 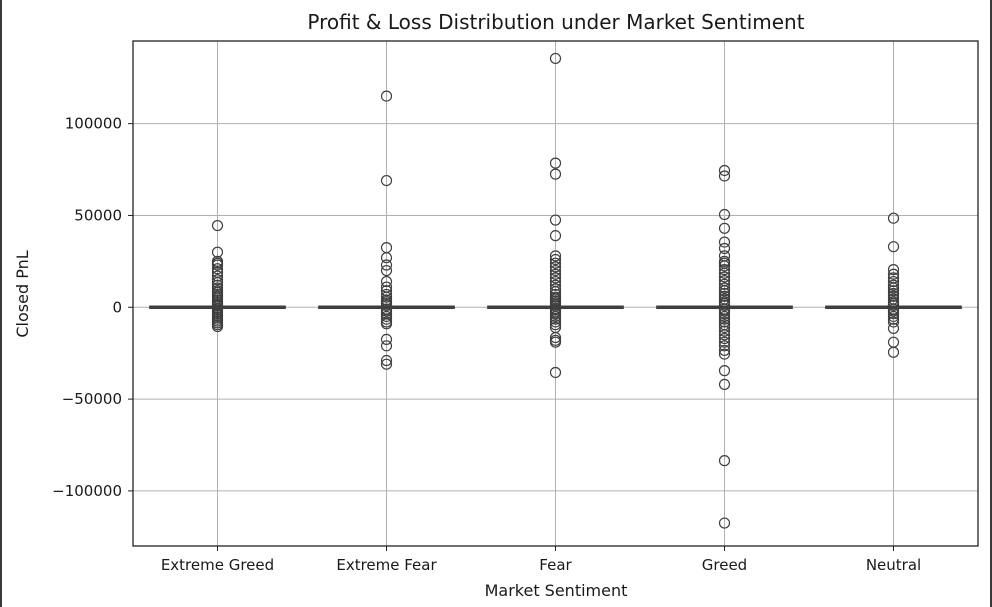 I want to click on x-axis-label: Market Sentiment, so click(x=556, y=590).